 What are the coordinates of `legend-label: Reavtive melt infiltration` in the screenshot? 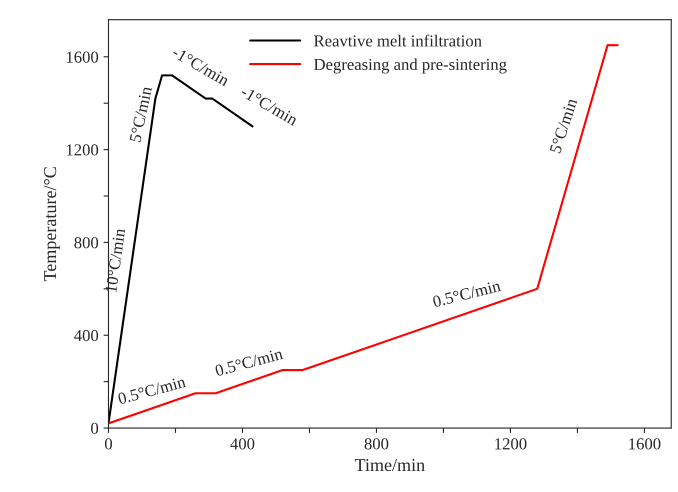 It's located at (398, 40).